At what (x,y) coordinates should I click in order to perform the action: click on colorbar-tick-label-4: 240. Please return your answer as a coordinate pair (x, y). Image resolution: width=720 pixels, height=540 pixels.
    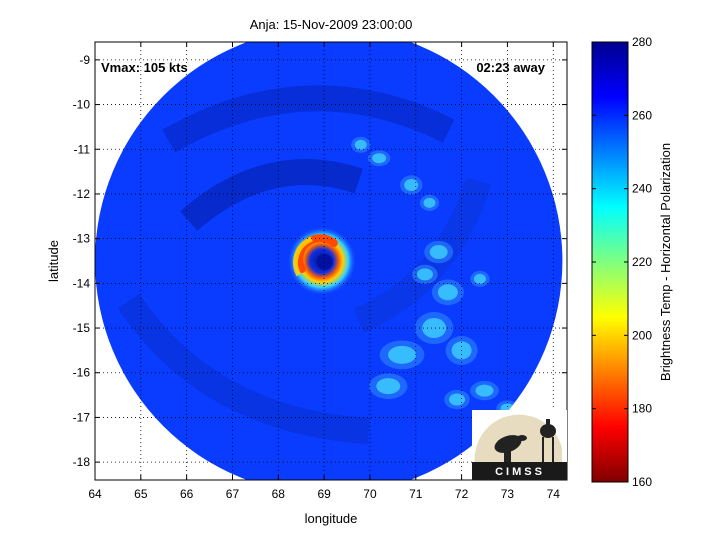
    Looking at the image, I should click on (642, 189).